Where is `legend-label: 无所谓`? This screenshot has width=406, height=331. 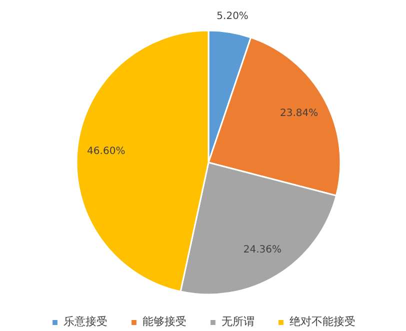
legend-label: 无所谓 is located at coordinates (238, 321).